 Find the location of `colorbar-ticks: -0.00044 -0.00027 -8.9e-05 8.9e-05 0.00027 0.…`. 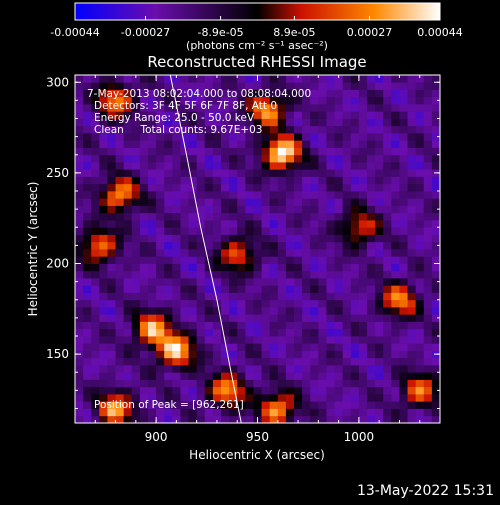

colorbar-ticks: -0.00044 -0.00027 -8.9e-05 8.9e-05 0.00027 0.… is located at coordinates (256, 27).